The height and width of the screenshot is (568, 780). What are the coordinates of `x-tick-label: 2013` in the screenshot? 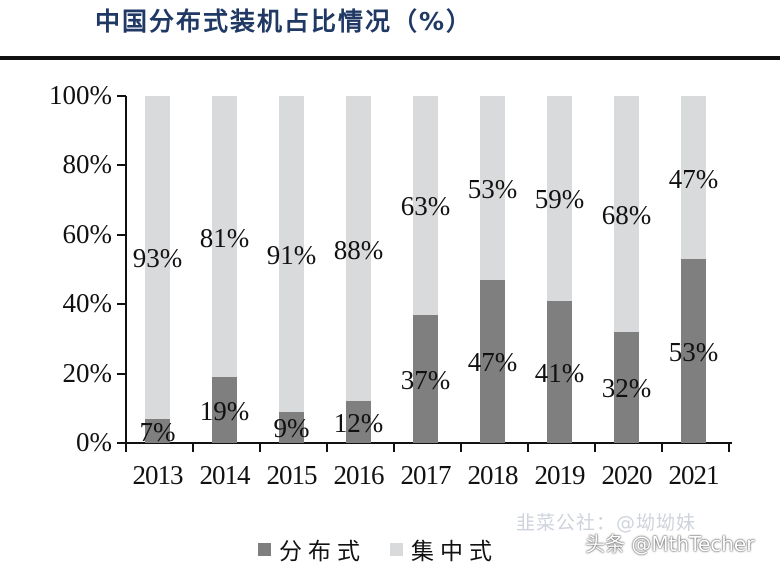 It's located at (158, 475).